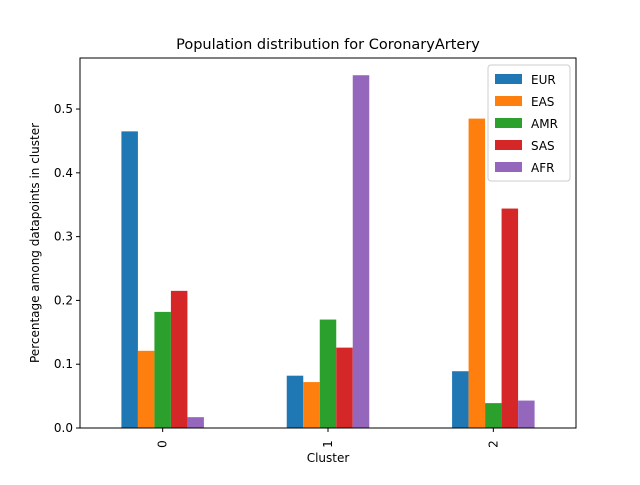 Image resolution: width=640 pixels, height=485 pixels. What do you see at coordinates (328, 444) in the screenshot?
I see `x-tick-label: 1` at bounding box center [328, 444].